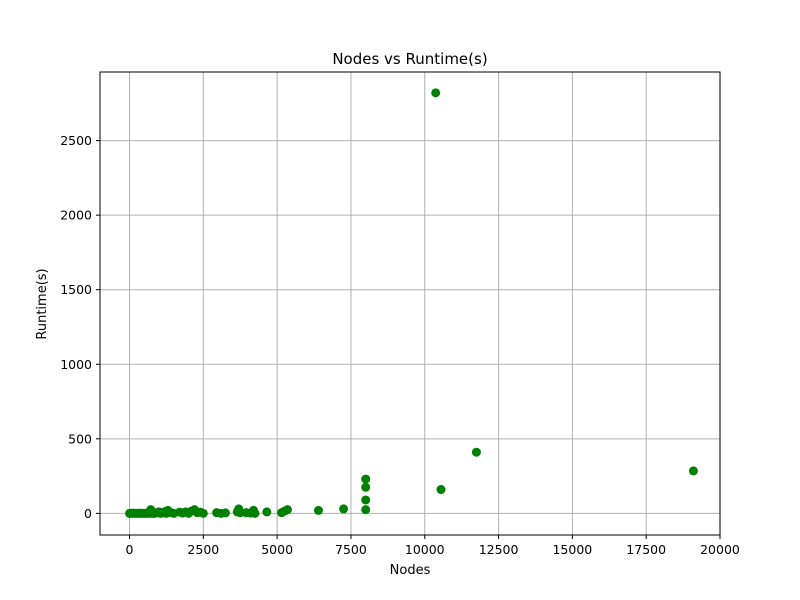 This screenshot has height=600, width=800. I want to click on y-axis-ticks: 0 500 1000 1500 2000 2500, so click(80, 327).